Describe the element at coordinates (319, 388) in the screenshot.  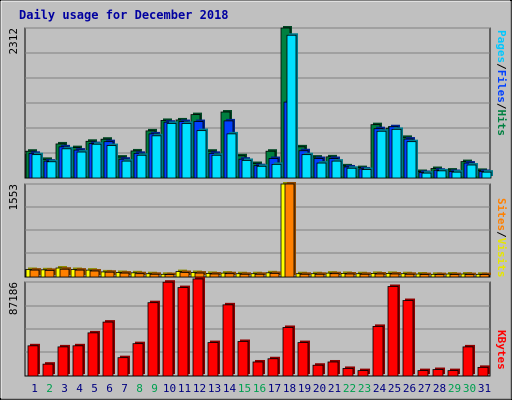
I see `day-label: 20` at that location.